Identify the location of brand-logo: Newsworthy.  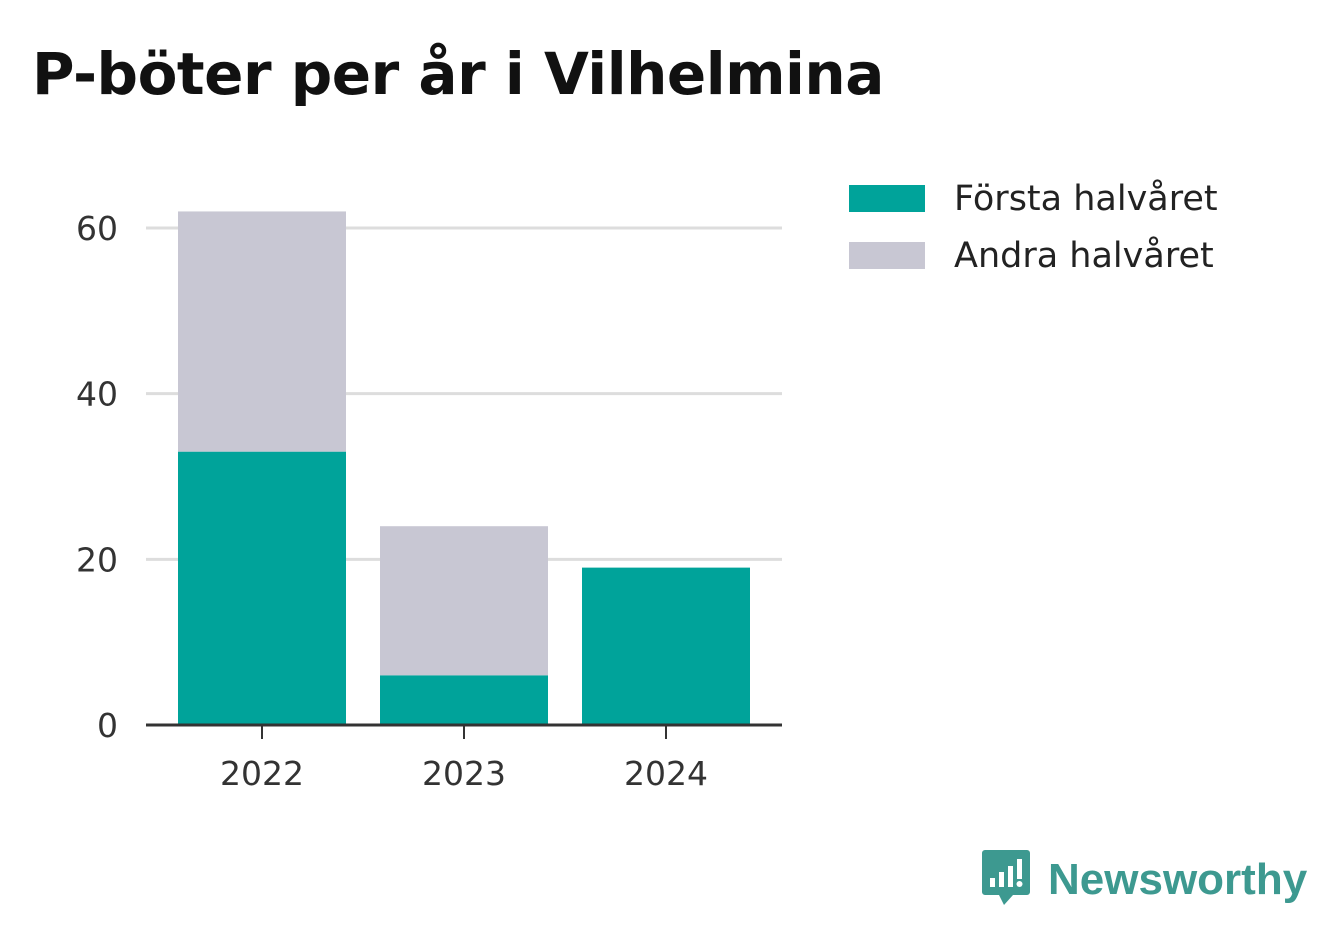
(1143, 880).